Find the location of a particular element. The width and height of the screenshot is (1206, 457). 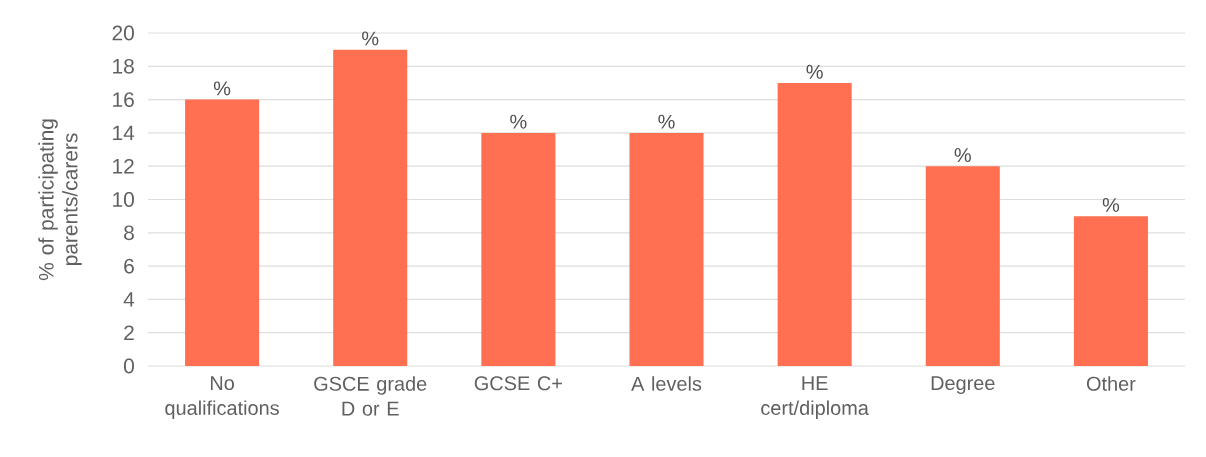

y-tick-label: 14 is located at coordinates (124, 133).